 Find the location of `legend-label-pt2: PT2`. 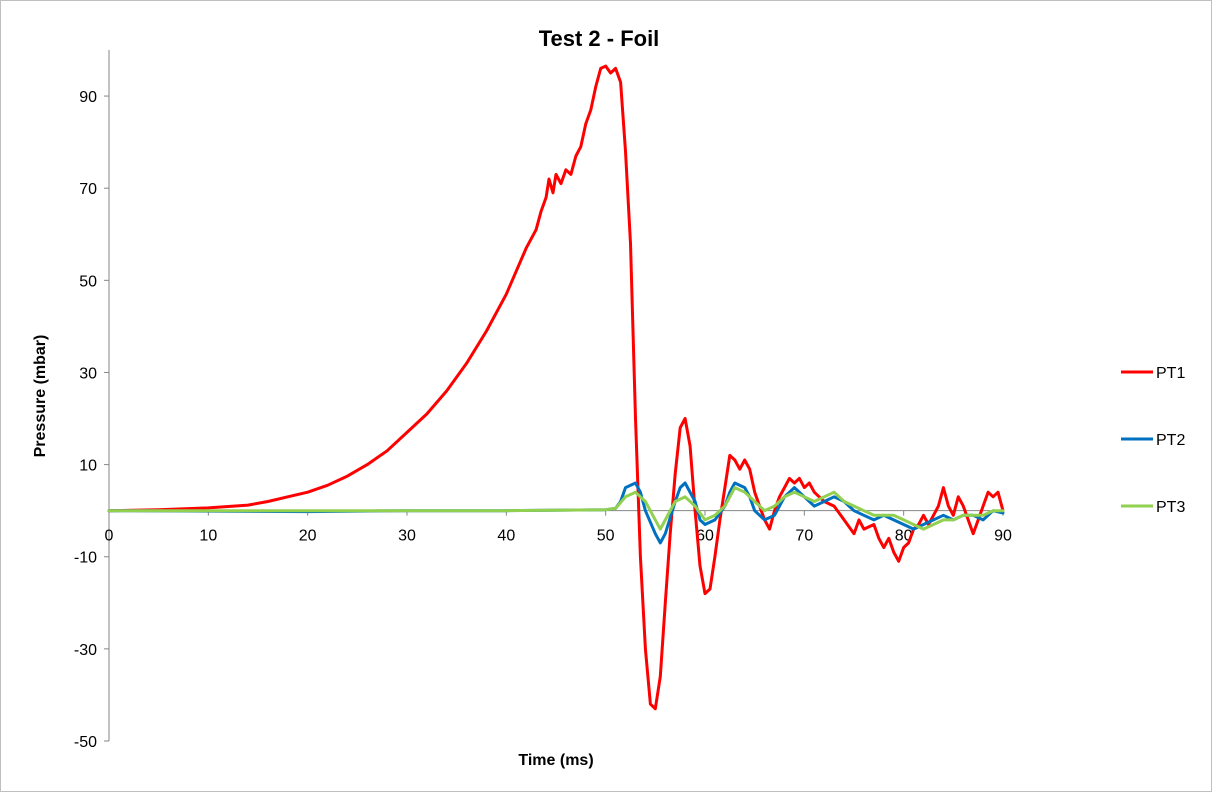

legend-label-pt2: PT2 is located at coordinates (1170, 440).